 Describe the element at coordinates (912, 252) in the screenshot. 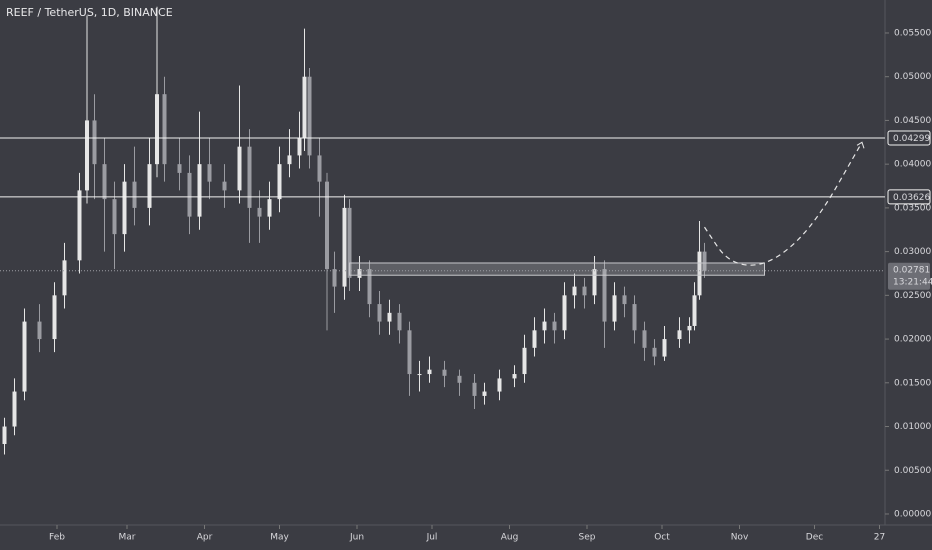

I see `y-tick-label: 0.03000` at that location.